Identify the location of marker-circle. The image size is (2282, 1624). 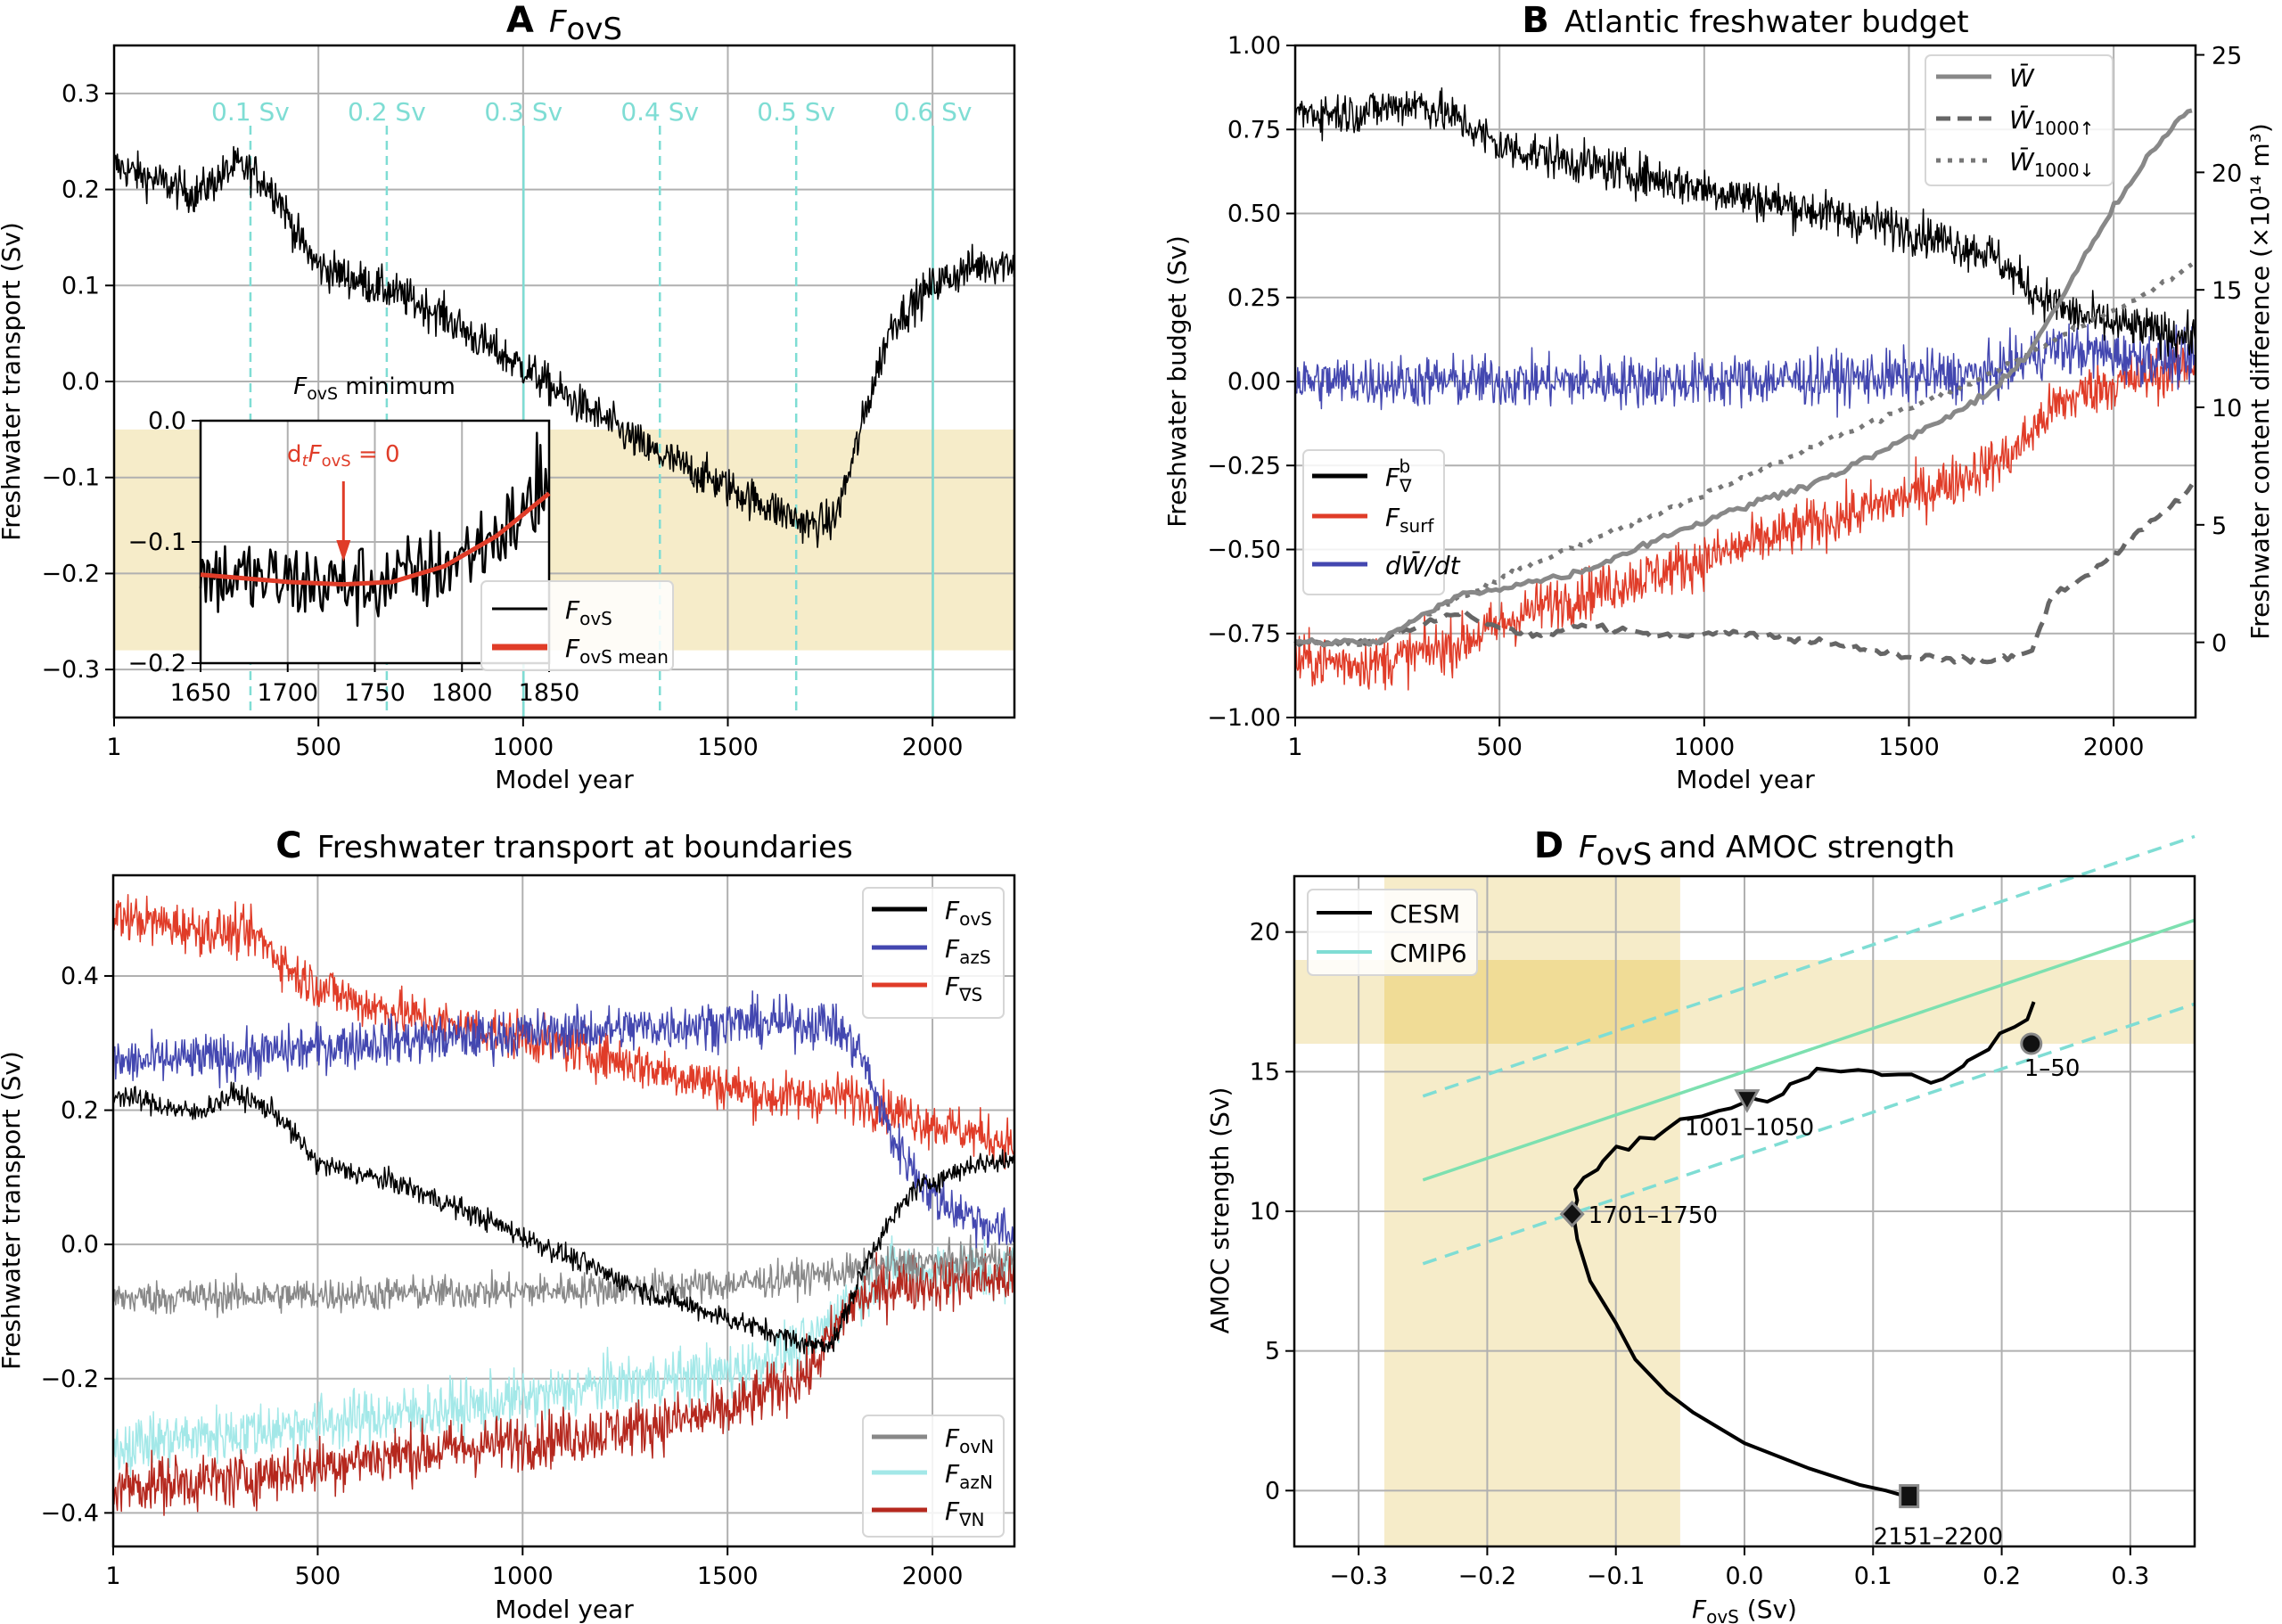
(2031, 1043).